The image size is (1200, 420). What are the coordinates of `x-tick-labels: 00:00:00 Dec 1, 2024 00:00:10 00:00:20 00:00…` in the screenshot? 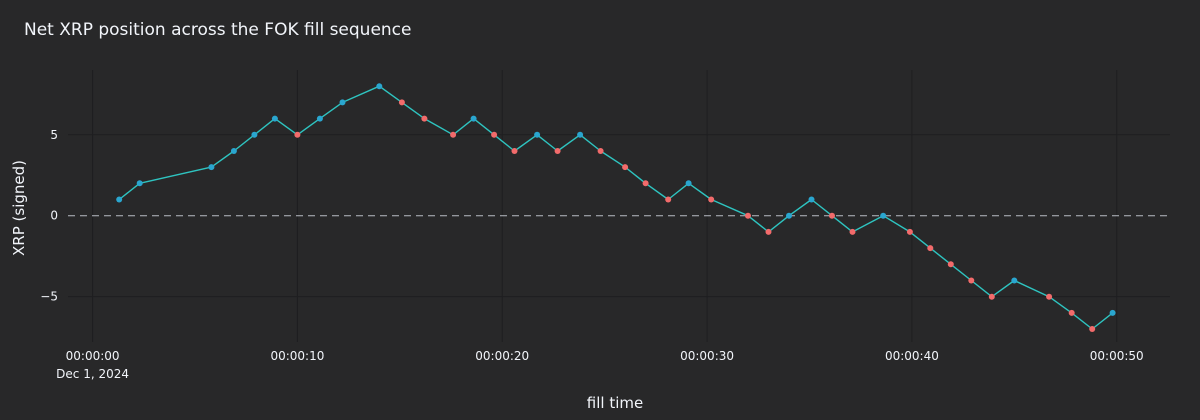 It's located at (600, 365).